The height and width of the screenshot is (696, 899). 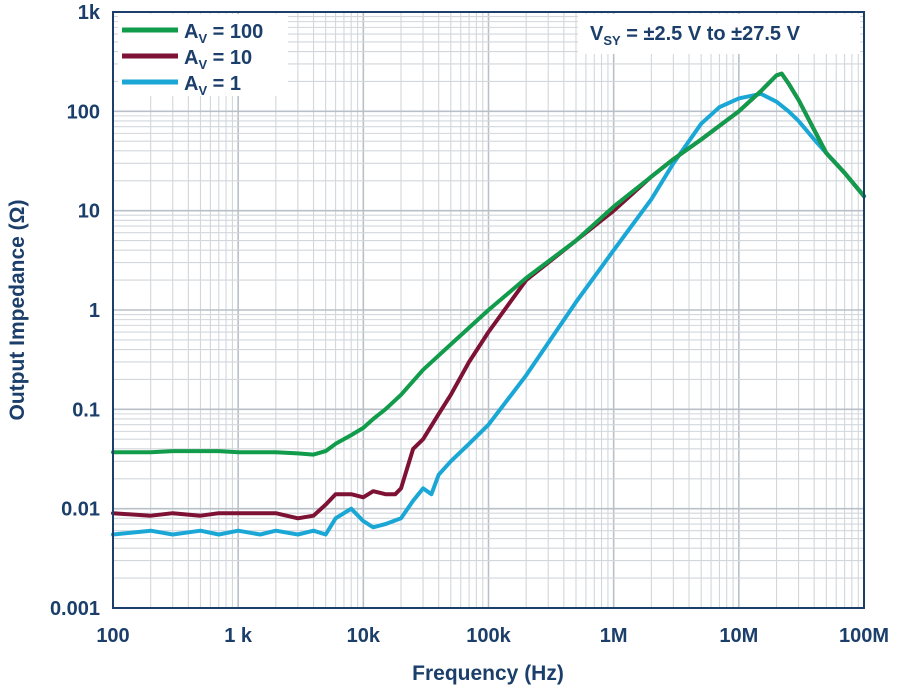 I want to click on x-tick-label: 1 k, so click(x=238, y=636).